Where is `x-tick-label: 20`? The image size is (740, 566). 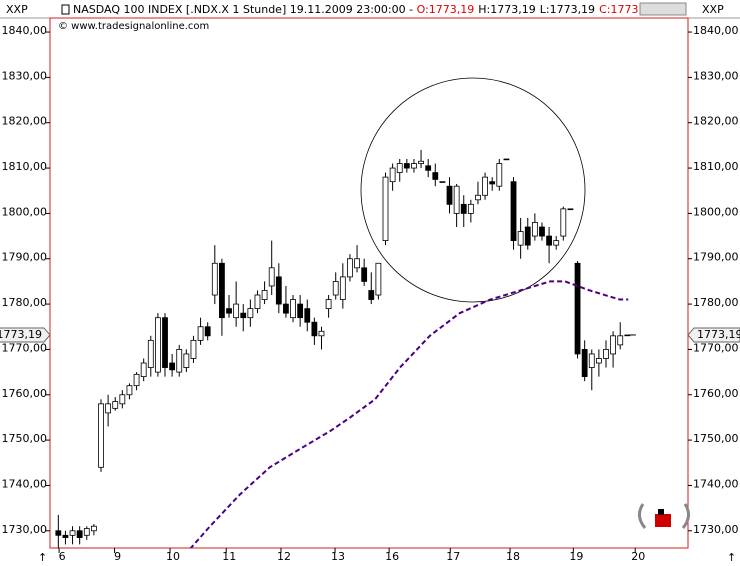 x-tick-label: 20 is located at coordinates (638, 556).